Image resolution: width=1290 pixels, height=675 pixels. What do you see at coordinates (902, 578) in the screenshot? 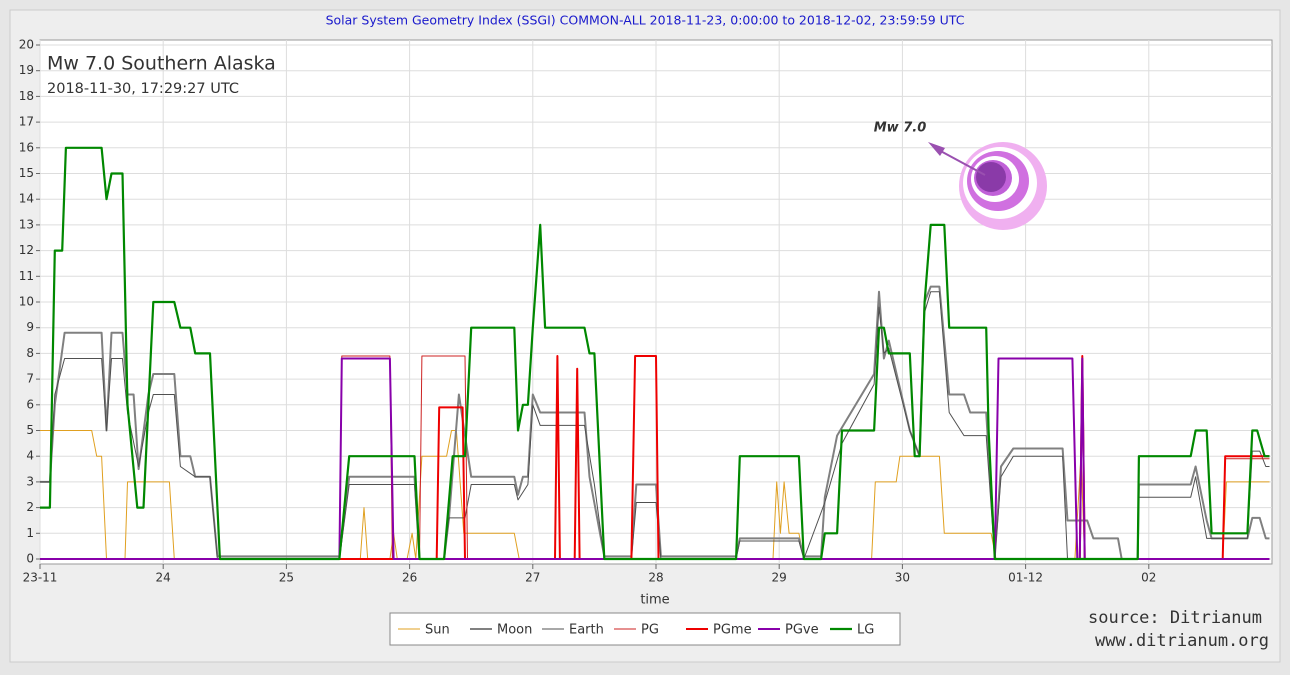
I see `x-tick-label: 30` at bounding box center [902, 578].